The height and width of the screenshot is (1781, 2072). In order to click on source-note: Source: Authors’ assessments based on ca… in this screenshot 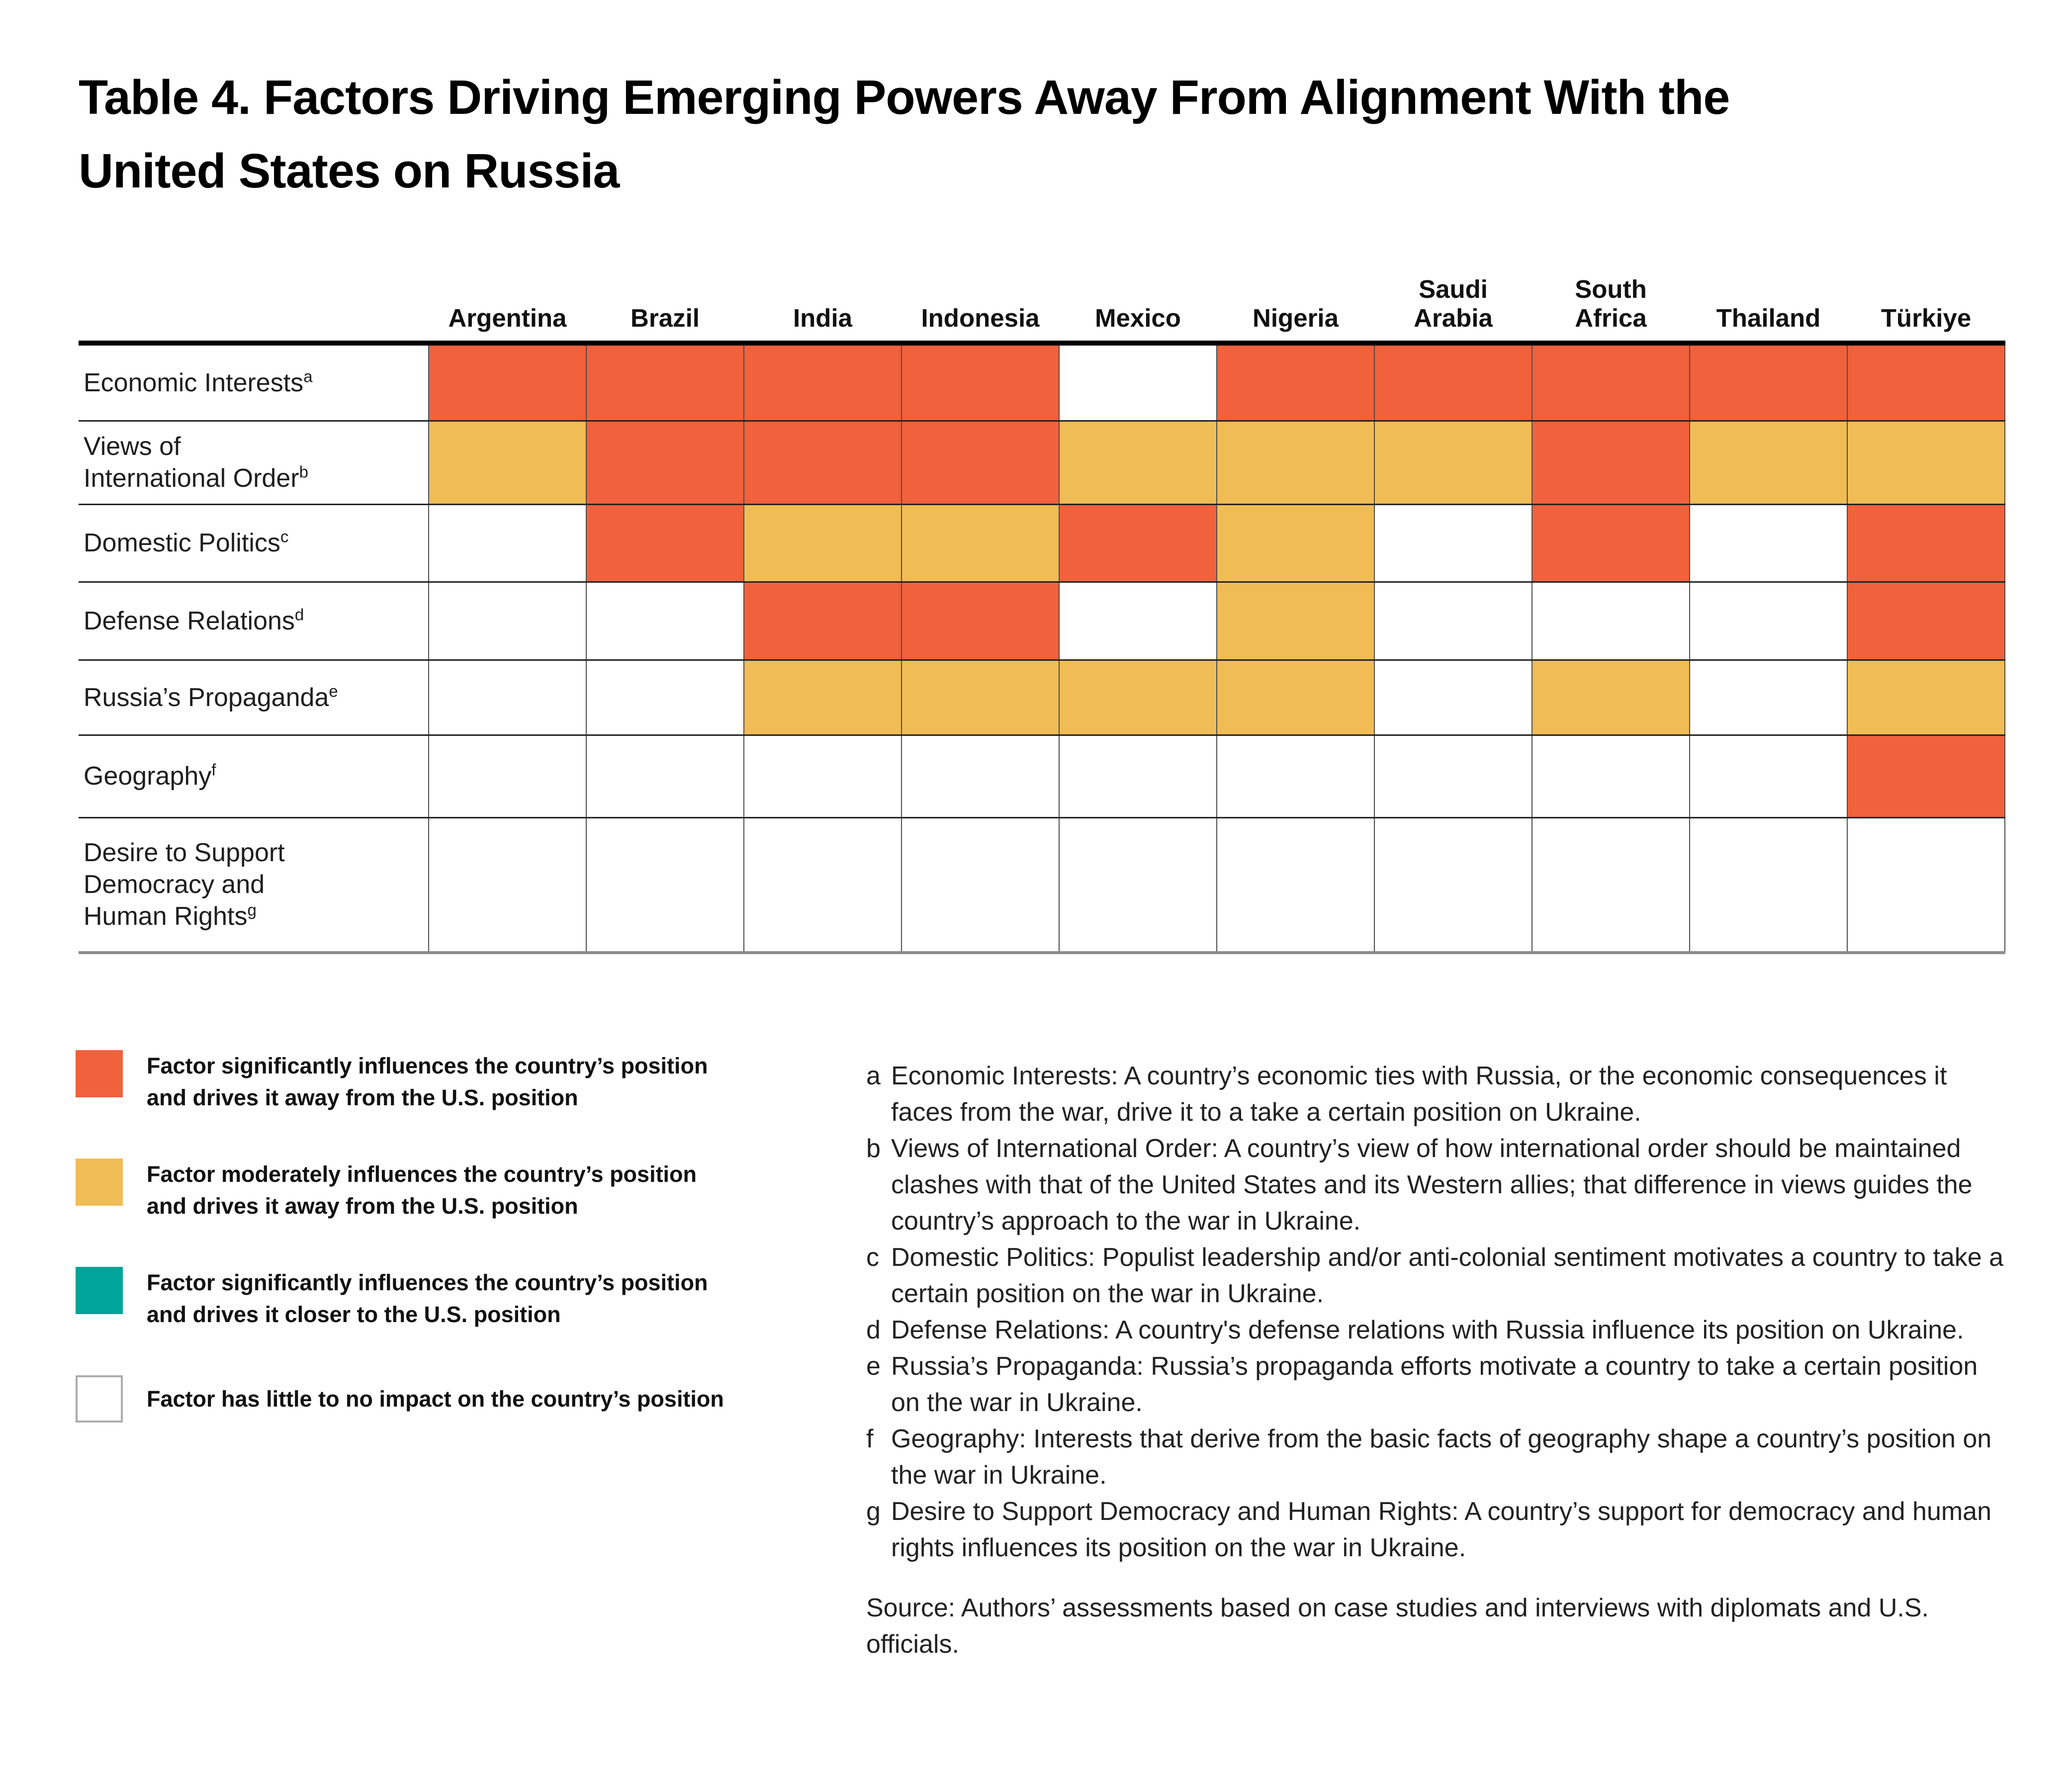, I will do `click(1398, 1626)`.